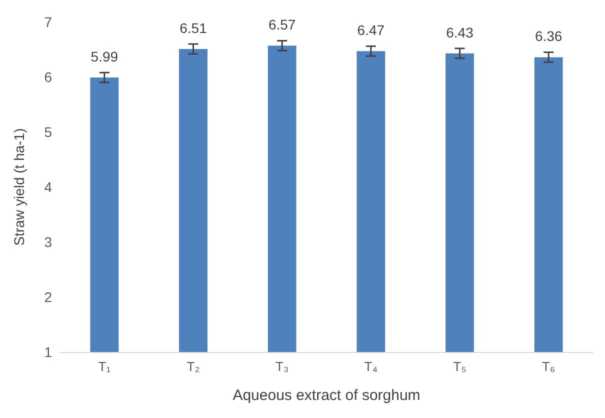 The height and width of the screenshot is (418, 605). I want to click on x-axis-title: Aqueous extract of sorghum, so click(326, 395).